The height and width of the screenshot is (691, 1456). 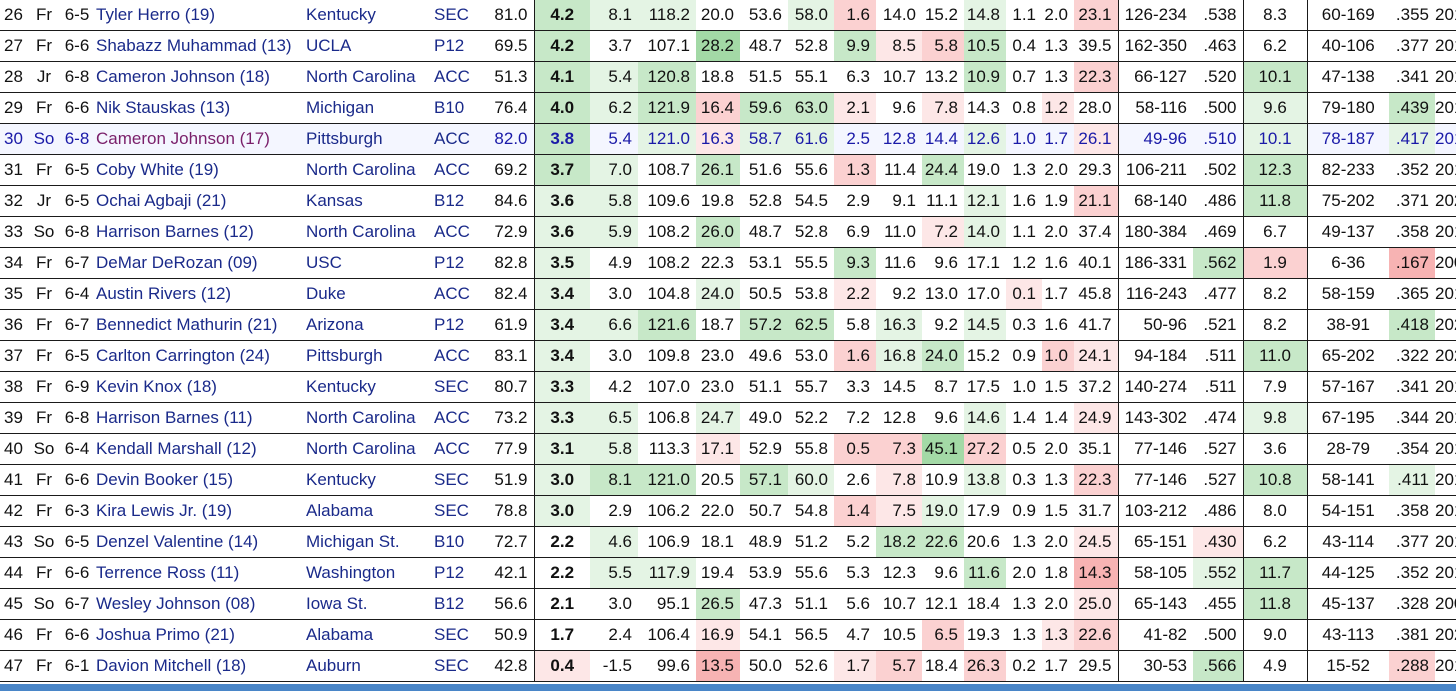 What do you see at coordinates (163, 107) in the screenshot?
I see `name-link: Nik Stauskas (13)` at bounding box center [163, 107].